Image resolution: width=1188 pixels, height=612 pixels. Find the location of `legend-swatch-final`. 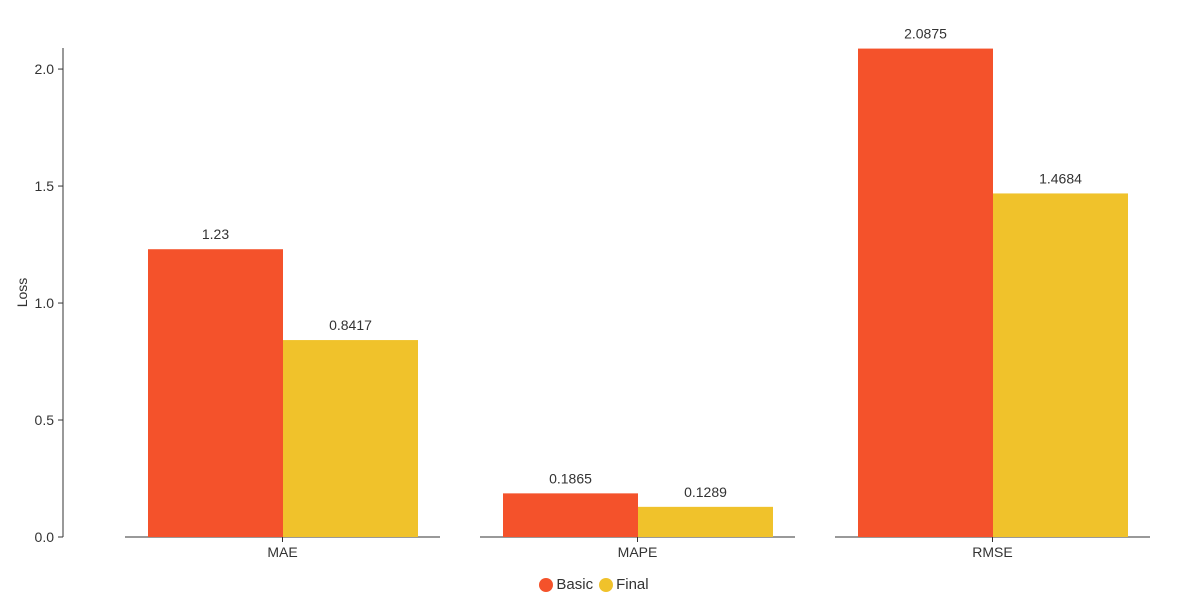

legend-swatch-final is located at coordinates (606, 584).